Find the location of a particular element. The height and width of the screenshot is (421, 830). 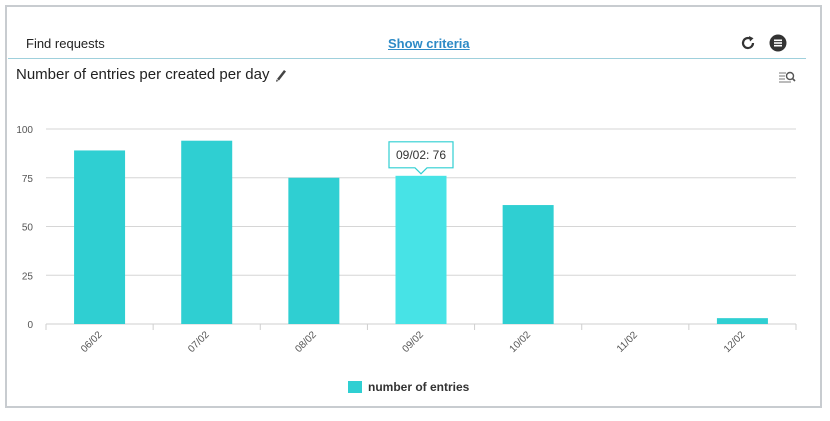

y-tick-label: 25 is located at coordinates (28, 276).